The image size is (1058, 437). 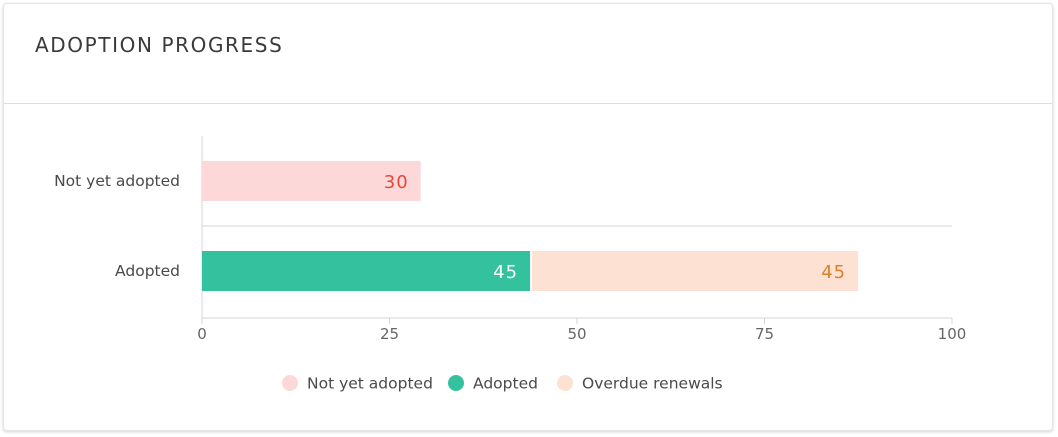 I want to click on x-tick-label: 75, so click(x=764, y=334).